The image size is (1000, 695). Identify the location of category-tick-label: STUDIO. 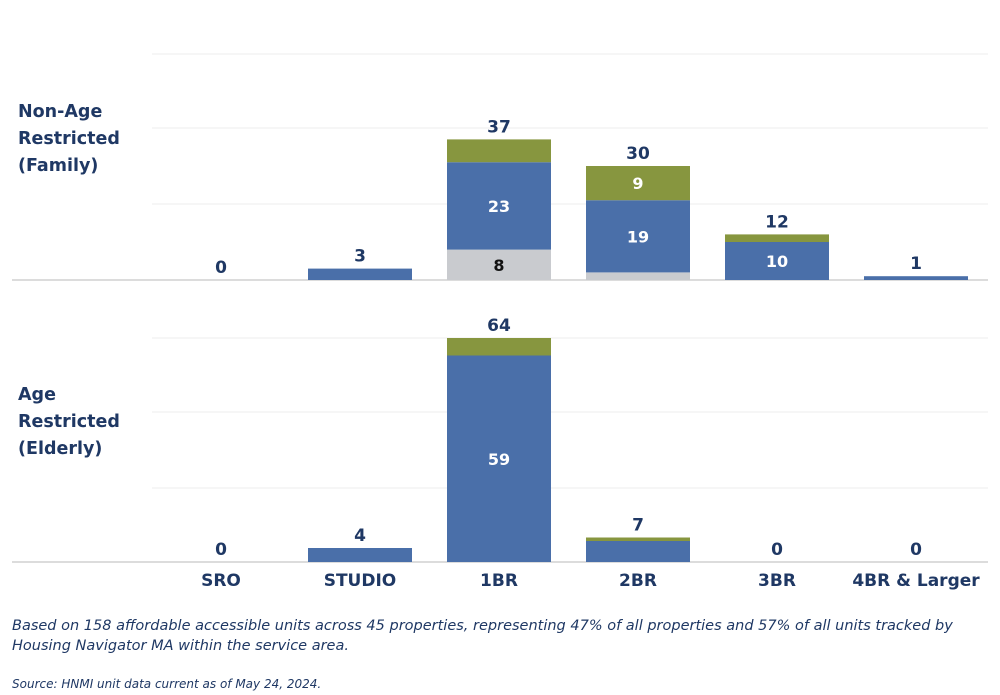
(360, 581).